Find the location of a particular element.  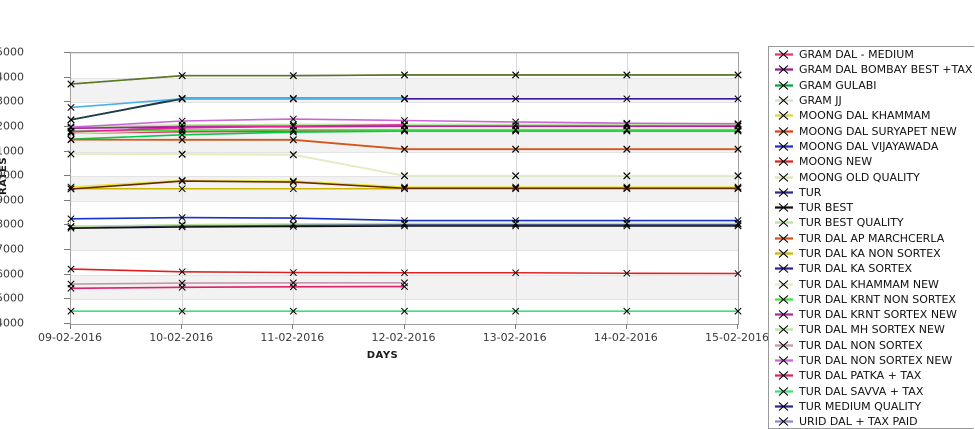

legend-item: TUR MEDIUM QUALITY is located at coordinates (871, 406).